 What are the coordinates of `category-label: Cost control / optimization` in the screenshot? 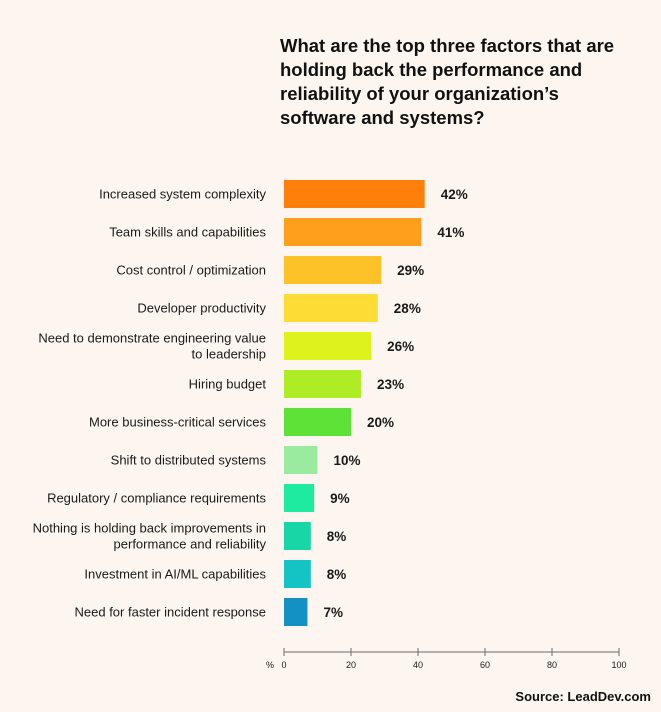 It's located at (191, 270).